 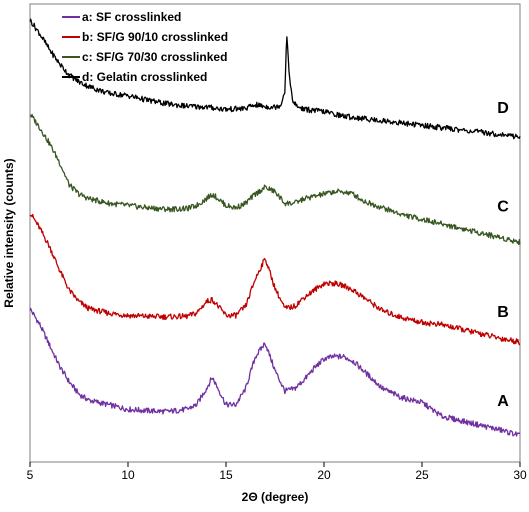 What do you see at coordinates (154, 57) in the screenshot?
I see `legend-entry-c: c: SF/G 70/30 crosslinked` at bounding box center [154, 57].